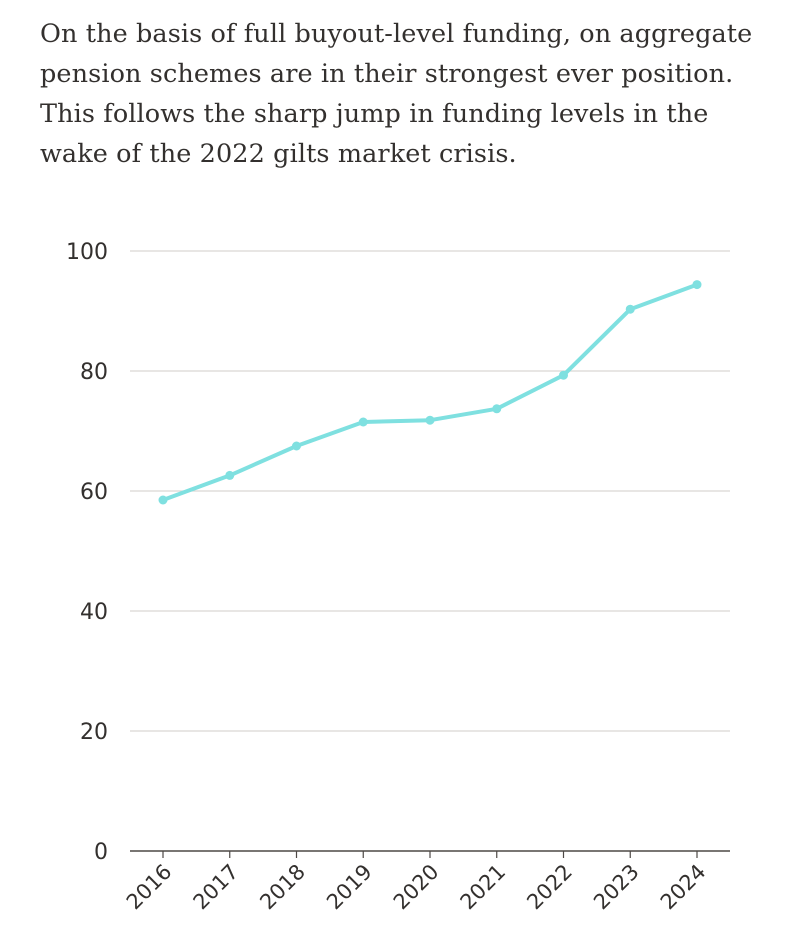 The height and width of the screenshot is (936, 800). What do you see at coordinates (549, 887) in the screenshot?
I see `x-tick-label: 2022` at bounding box center [549, 887].